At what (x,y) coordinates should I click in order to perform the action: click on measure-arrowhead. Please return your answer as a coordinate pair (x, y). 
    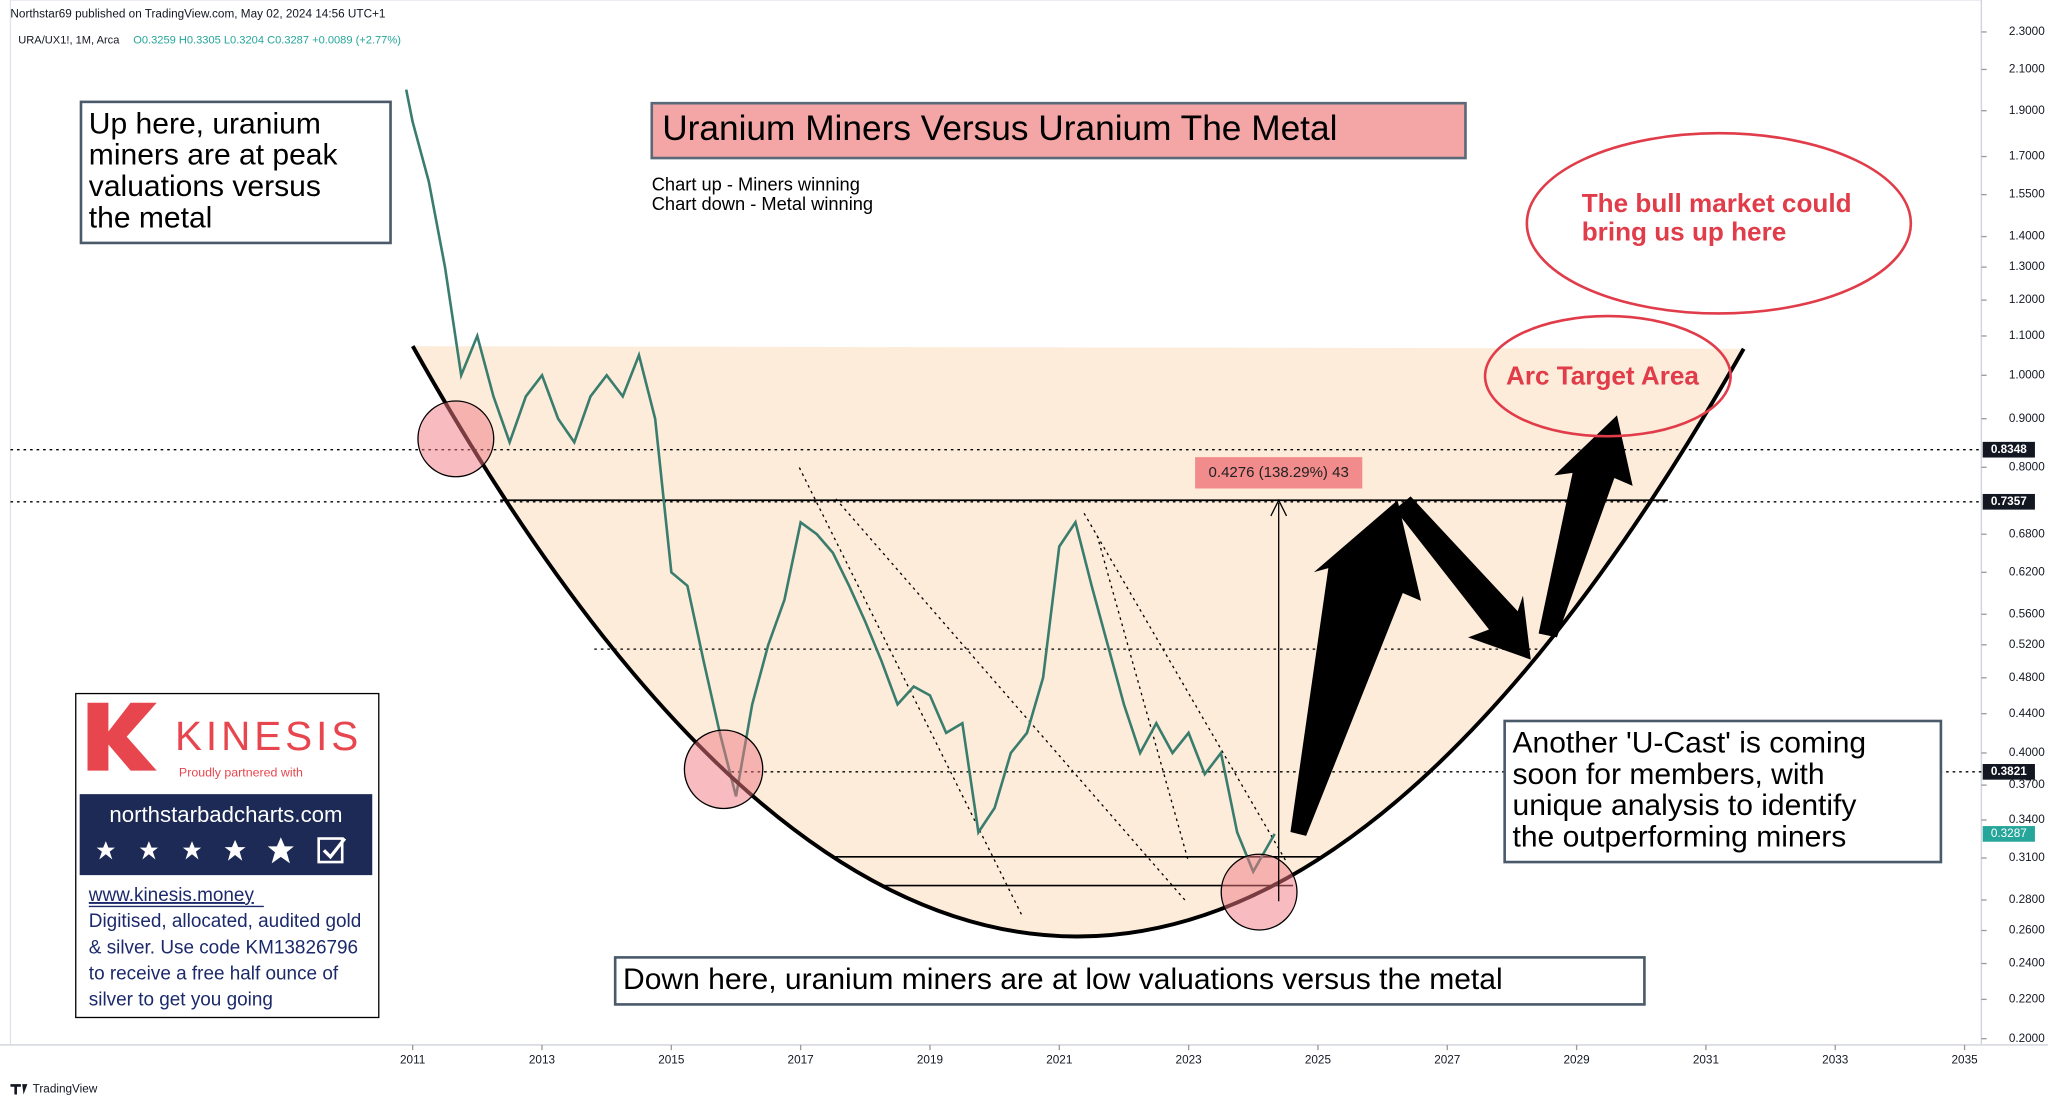
    Looking at the image, I should click on (1279, 507).